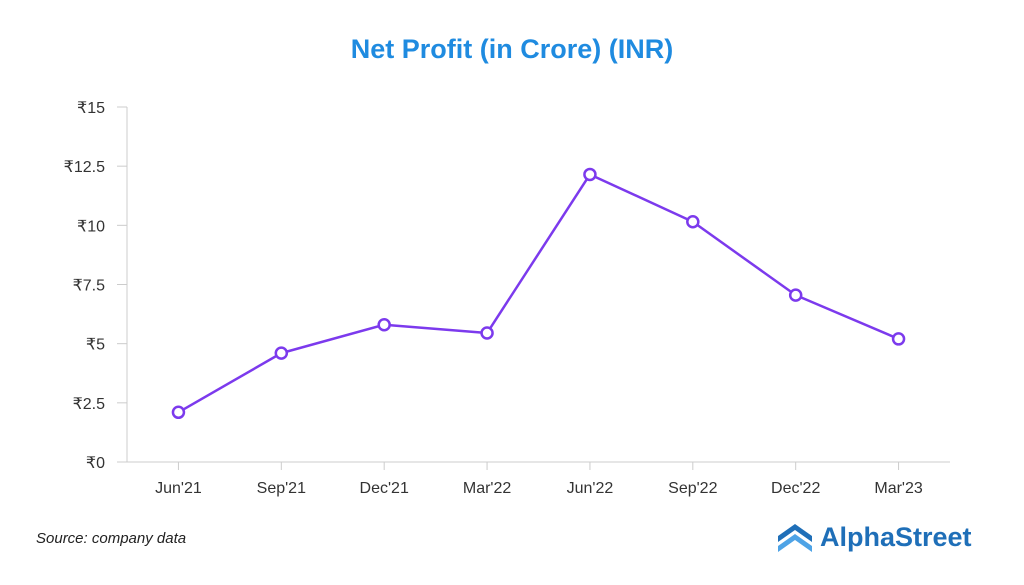 The width and height of the screenshot is (1024, 585). What do you see at coordinates (89, 404) in the screenshot?
I see `y-tick-label: ₹2.5` at bounding box center [89, 404].